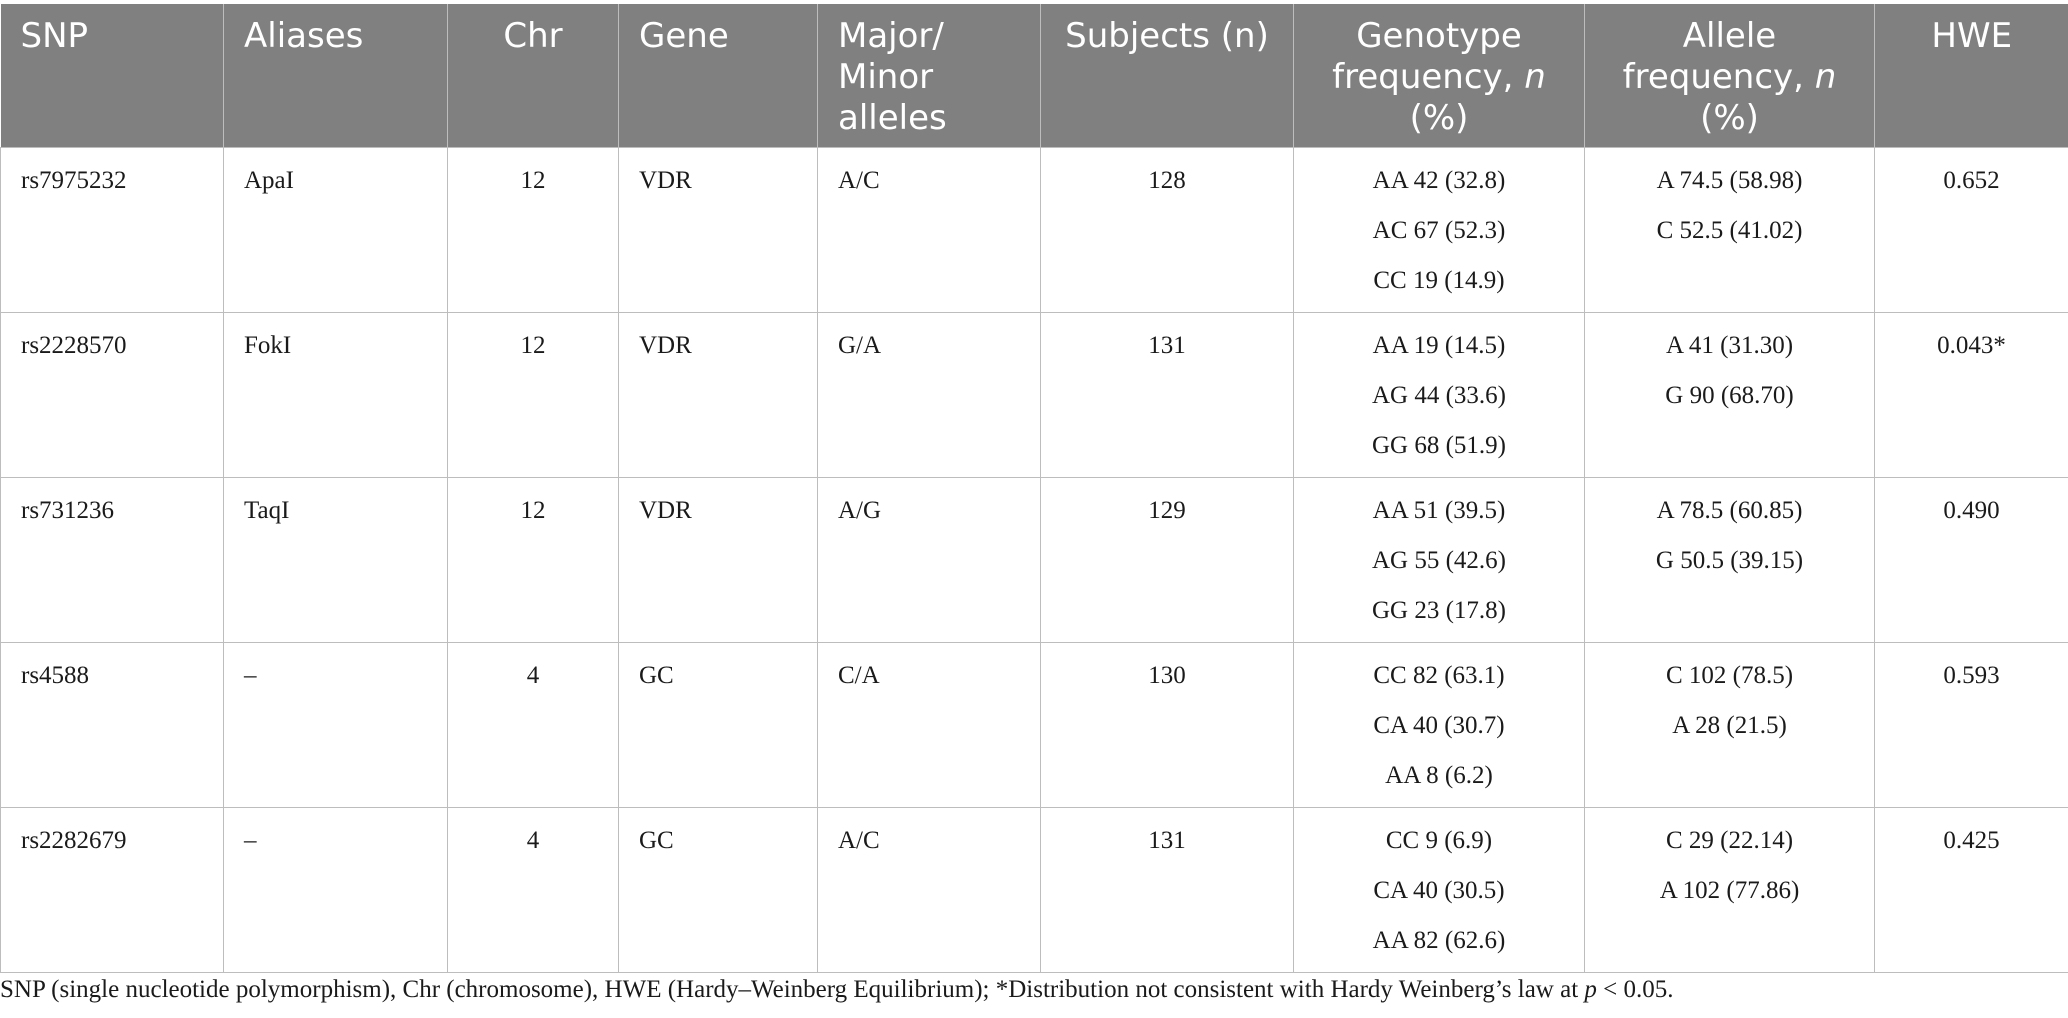  Describe the element at coordinates (1439, 345) in the screenshot. I see `genotype-value: AA 19 (14.5)` at that location.